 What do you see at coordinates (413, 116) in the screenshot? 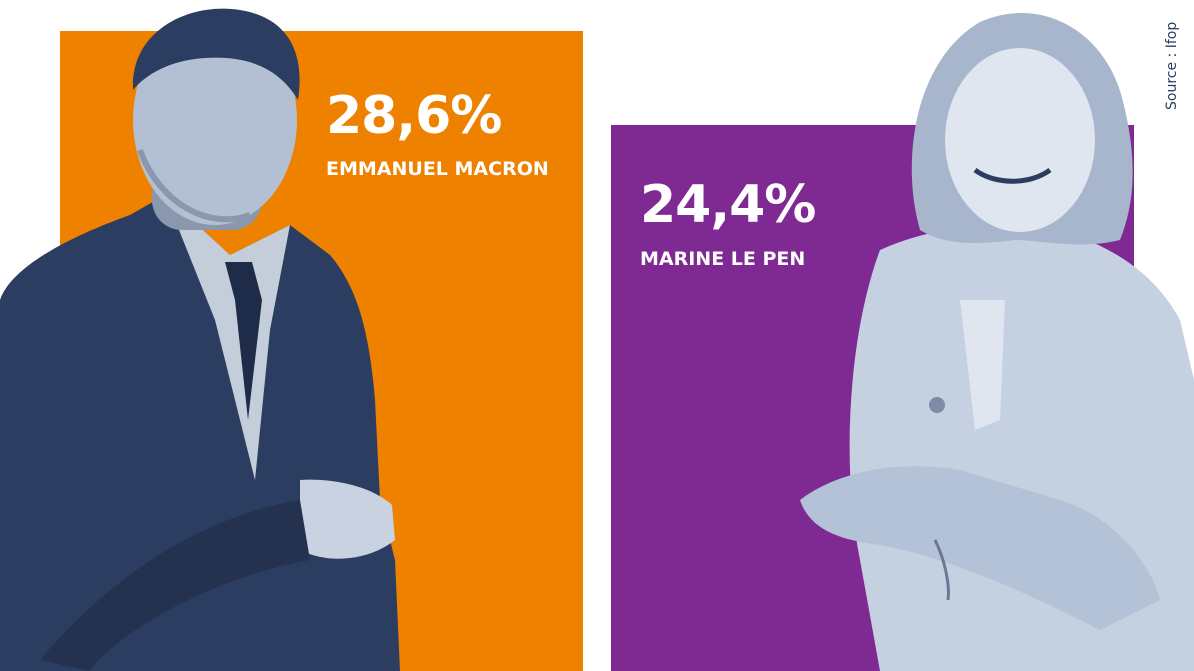
I see `value-label-macron: 28,6%` at bounding box center [413, 116].